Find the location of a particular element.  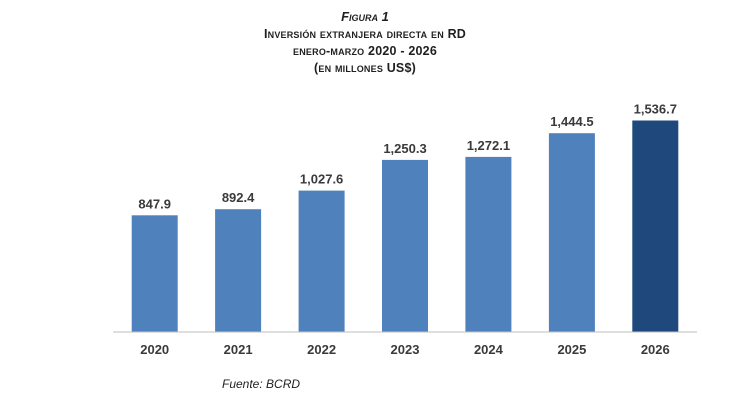

x-tick-label-2023: 2023 is located at coordinates (405, 349).